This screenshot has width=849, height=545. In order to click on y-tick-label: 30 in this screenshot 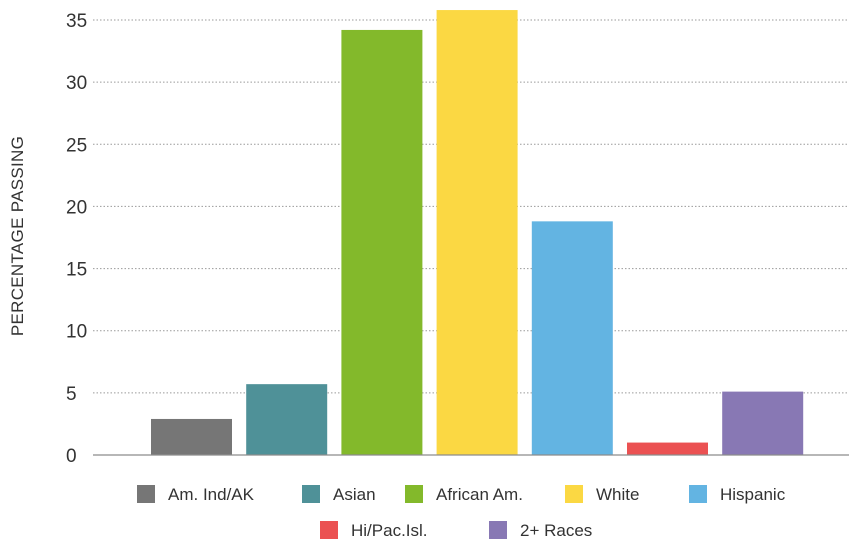, I will do `click(76, 83)`.